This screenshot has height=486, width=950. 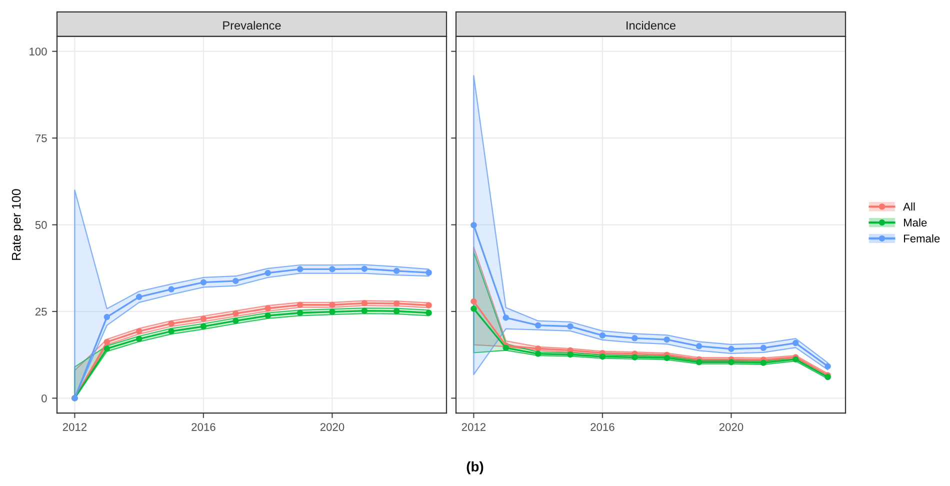 I want to click on y-tick-label: 100, so click(x=38, y=52).